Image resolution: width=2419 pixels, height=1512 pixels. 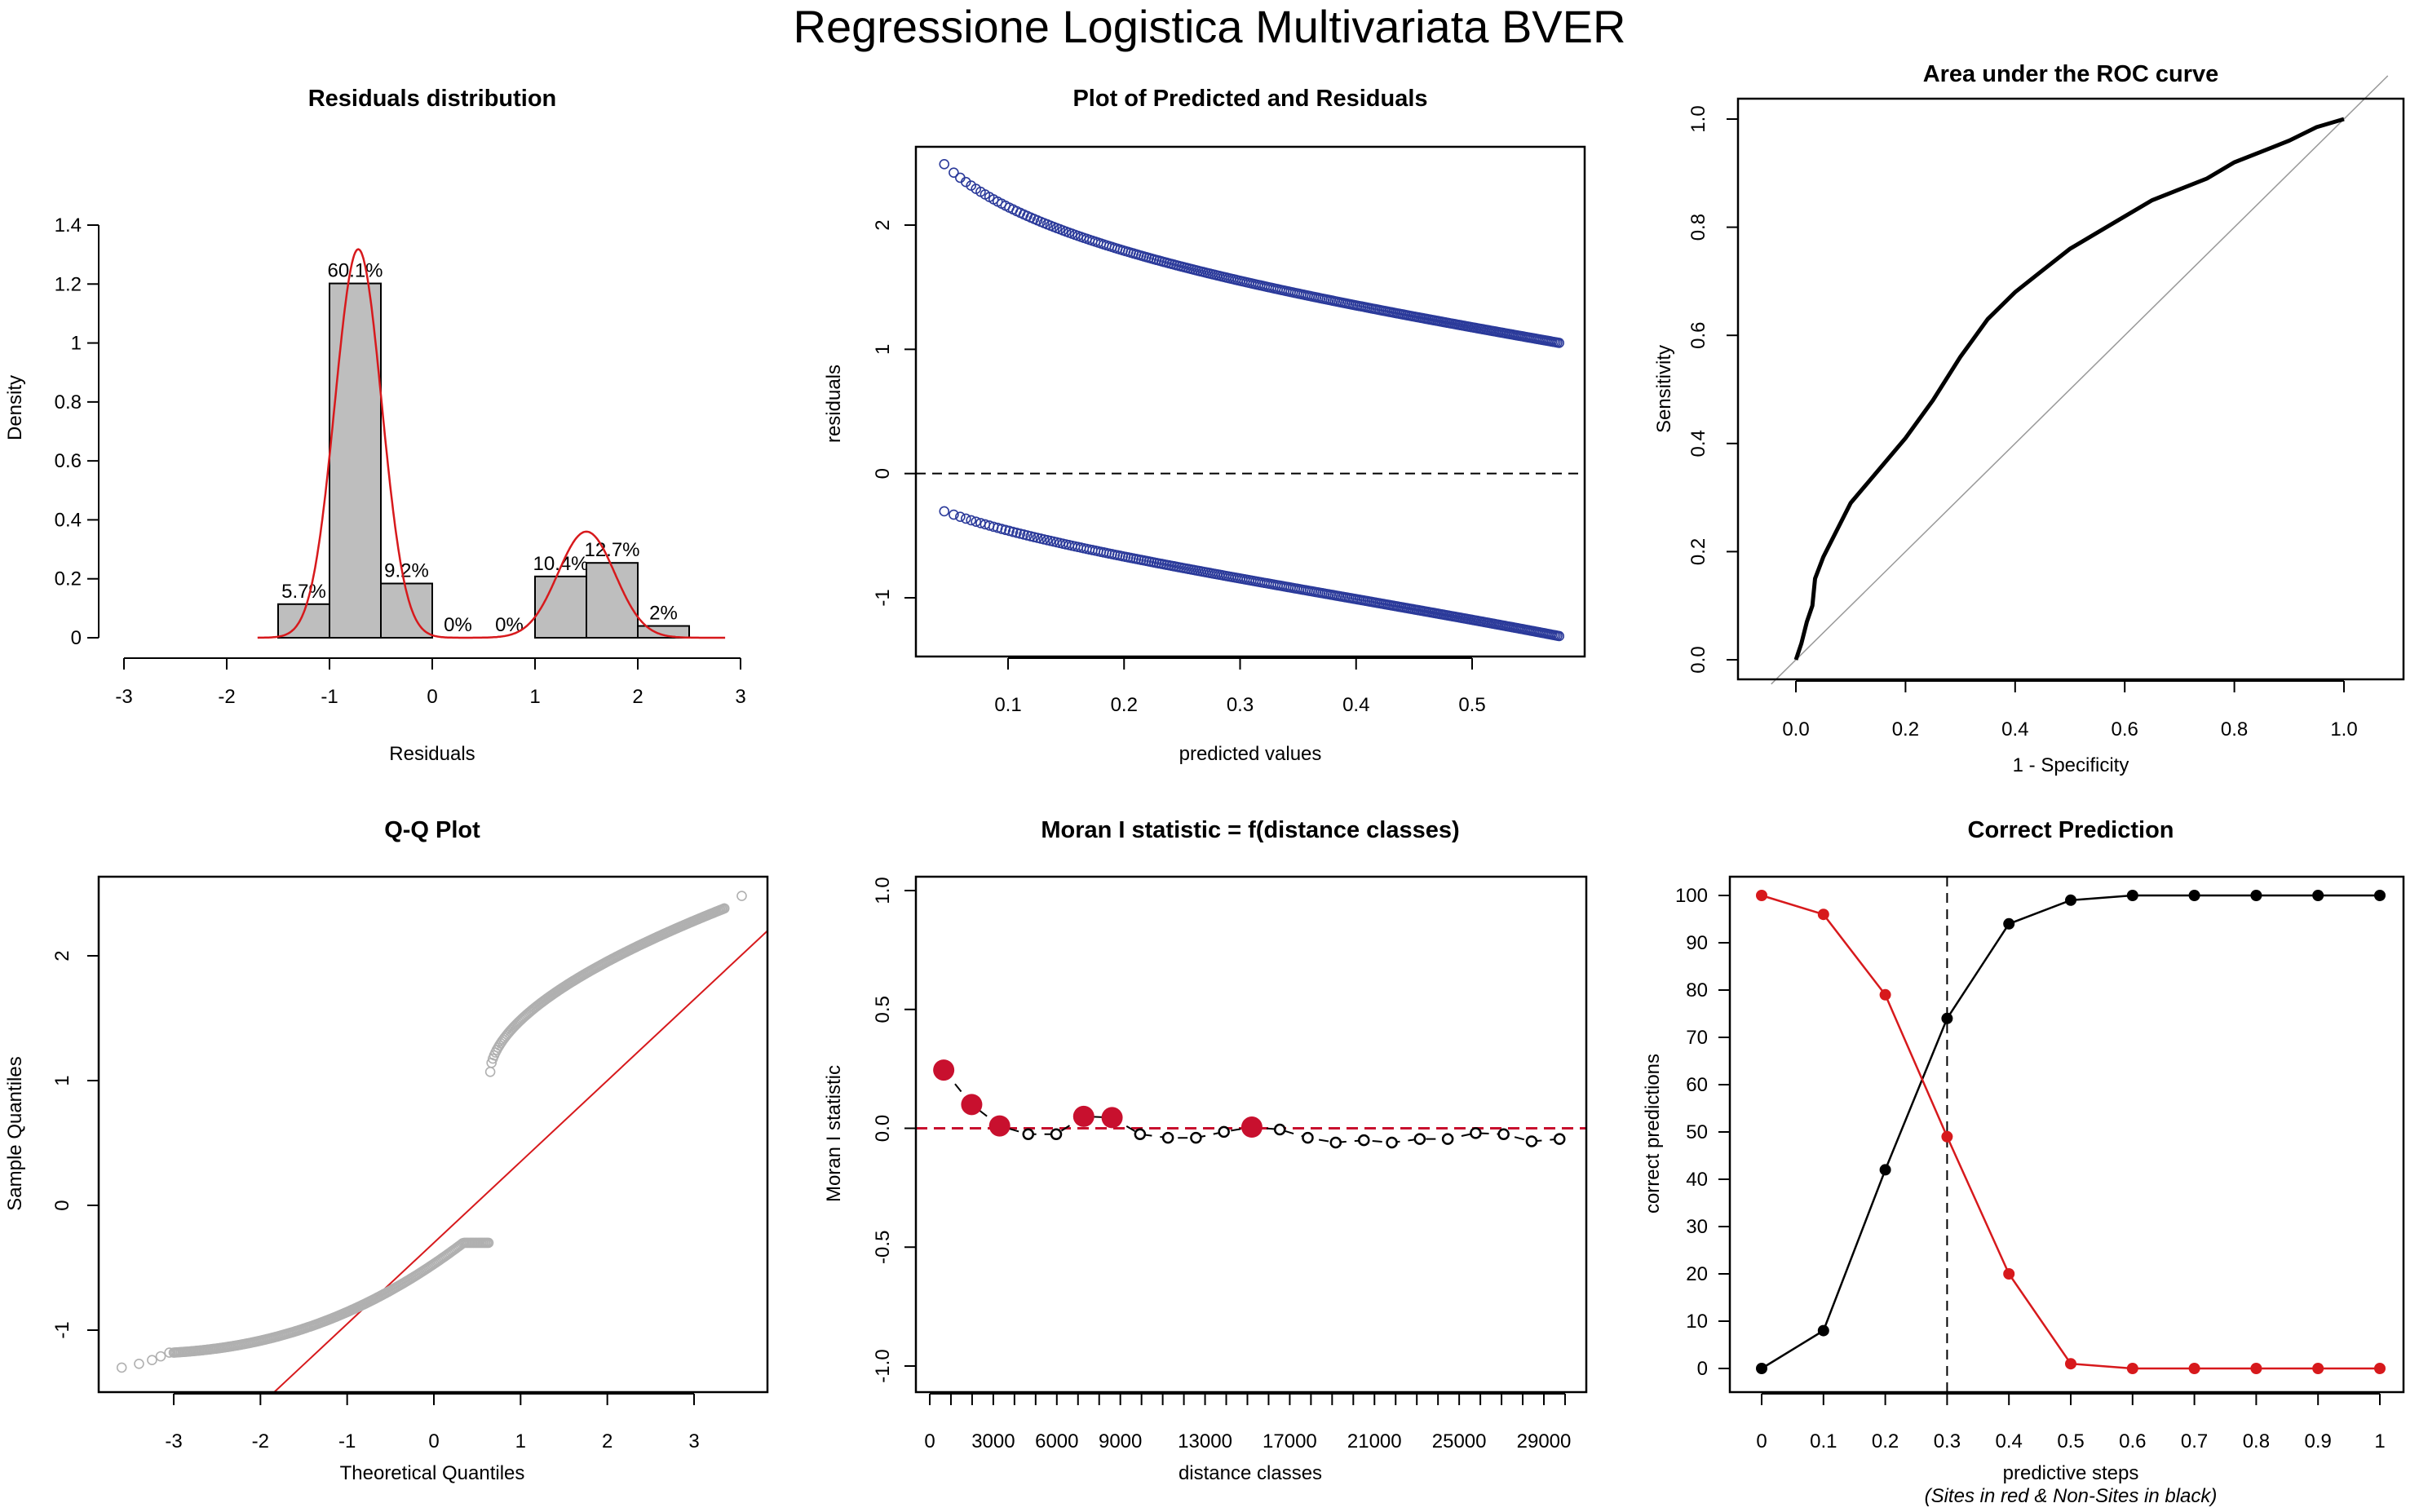 What do you see at coordinates (347, 1441) in the screenshot?
I see `x-tick-label: -1` at bounding box center [347, 1441].